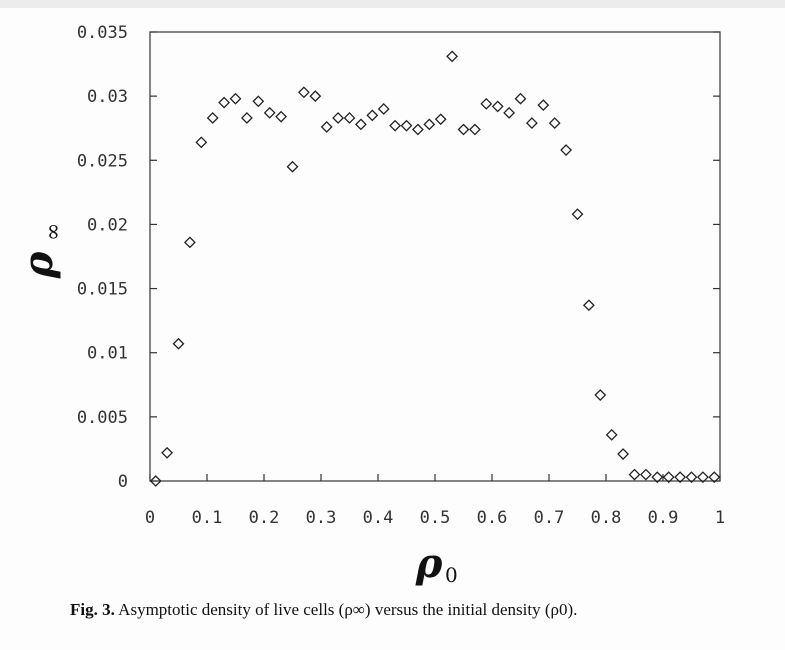  I want to click on x-tick-label: 0.3, so click(321, 518).